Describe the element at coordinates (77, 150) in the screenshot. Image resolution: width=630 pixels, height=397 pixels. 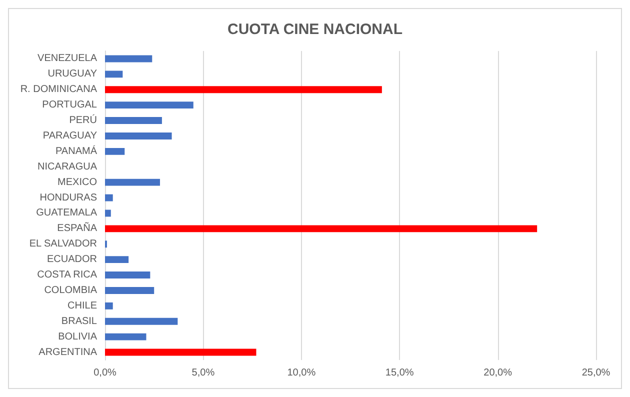
I see `y-tick-label: PANAMÁ` at that location.